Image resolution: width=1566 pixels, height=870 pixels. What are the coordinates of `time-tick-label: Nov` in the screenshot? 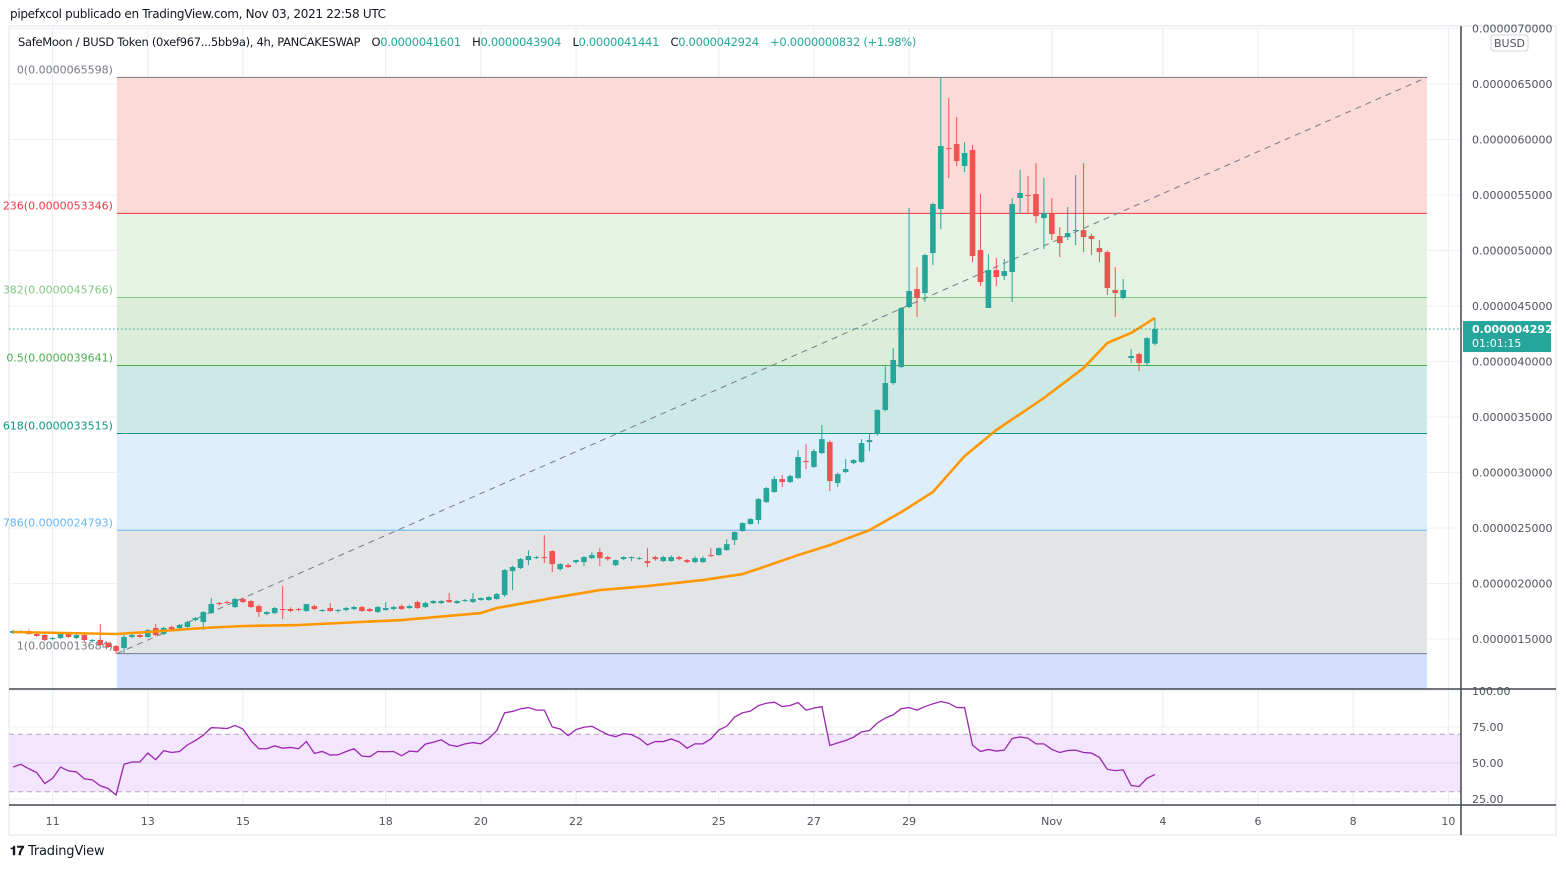 It's located at (1052, 821).